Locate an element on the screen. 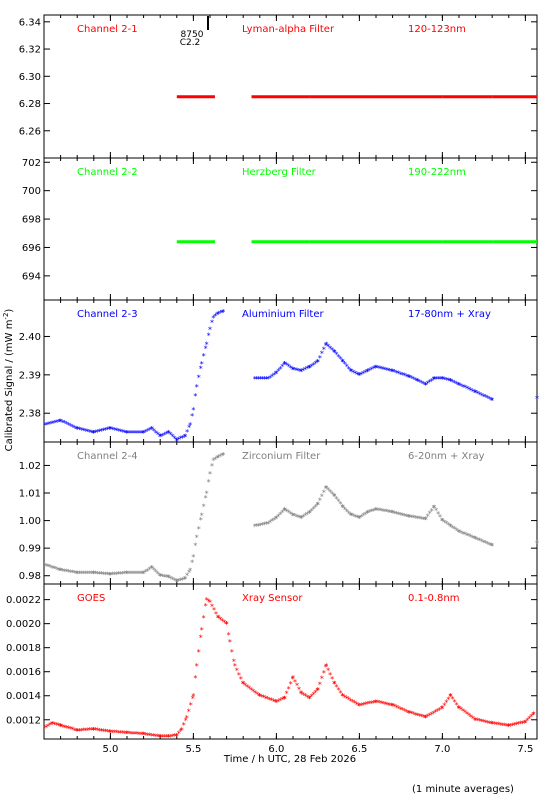 The width and height of the screenshot is (550, 800). y-tick-label: 1.01 is located at coordinates (30, 494).